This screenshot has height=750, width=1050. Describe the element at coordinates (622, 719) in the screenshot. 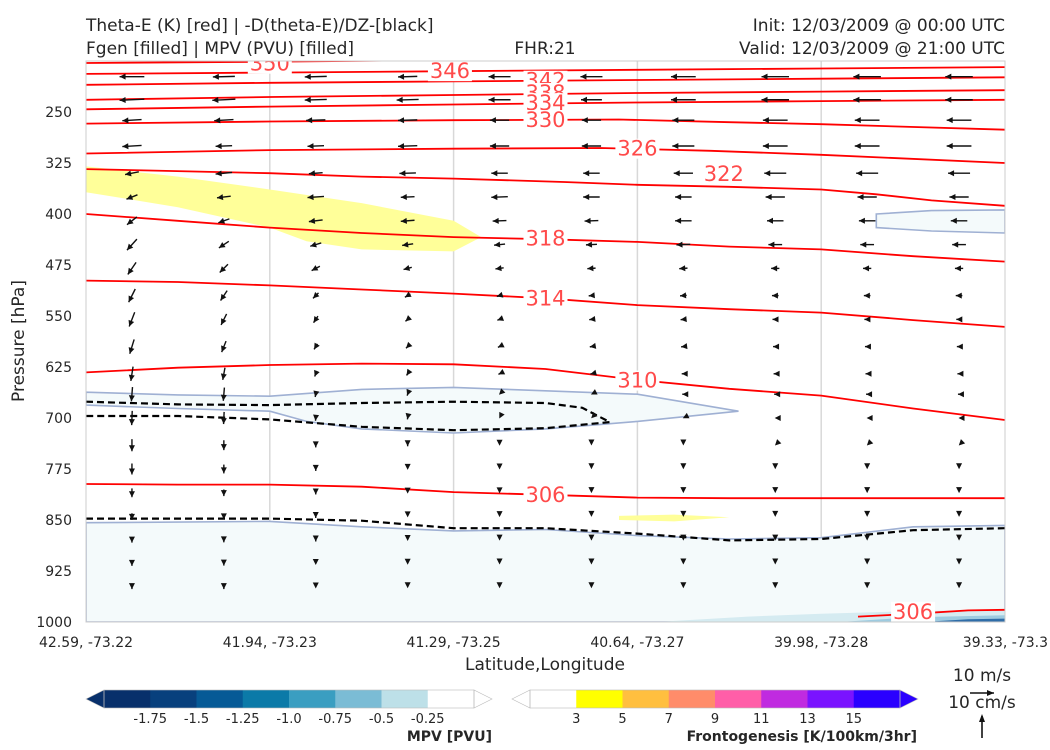

I see `colorbar-tick-label: 5` at that location.